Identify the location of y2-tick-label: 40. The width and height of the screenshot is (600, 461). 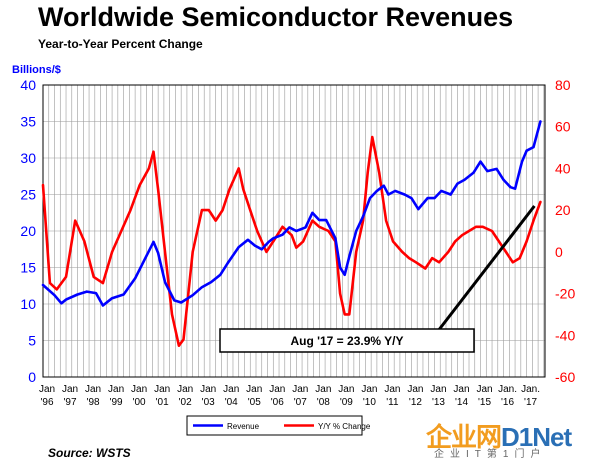
(563, 168).